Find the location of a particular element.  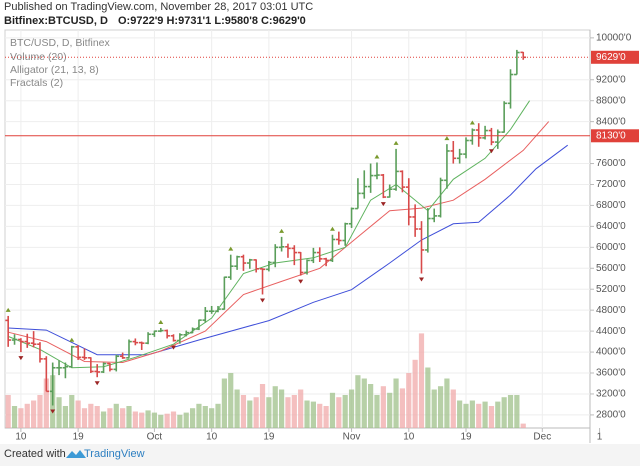

y-tick-label: 4000'0 is located at coordinates (611, 352).